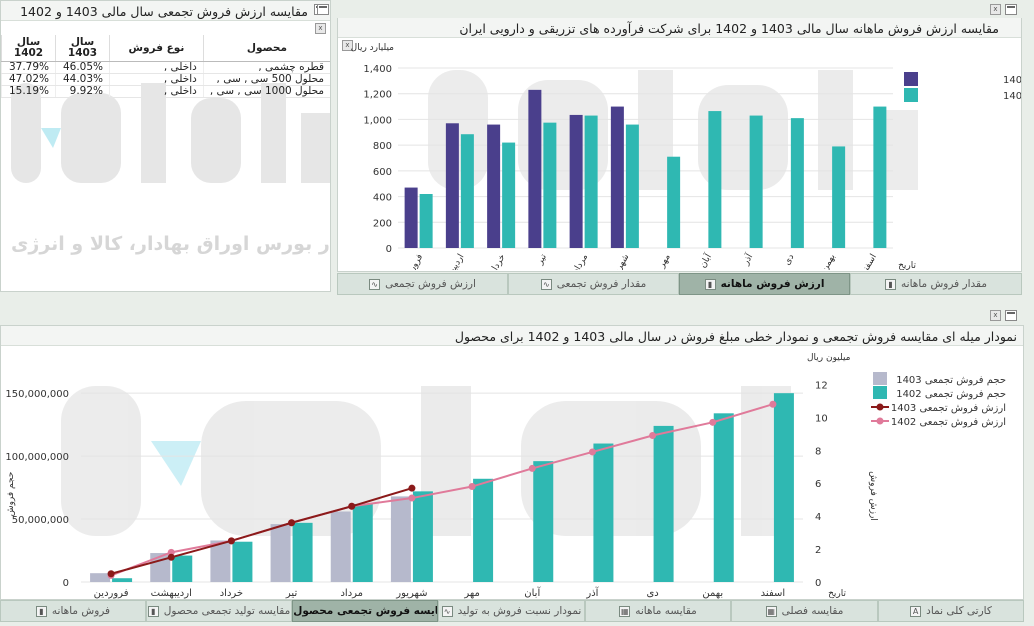  What do you see at coordinates (28, 48) in the screenshot?
I see `col-header-1402: سال 1402` at bounding box center [28, 48].